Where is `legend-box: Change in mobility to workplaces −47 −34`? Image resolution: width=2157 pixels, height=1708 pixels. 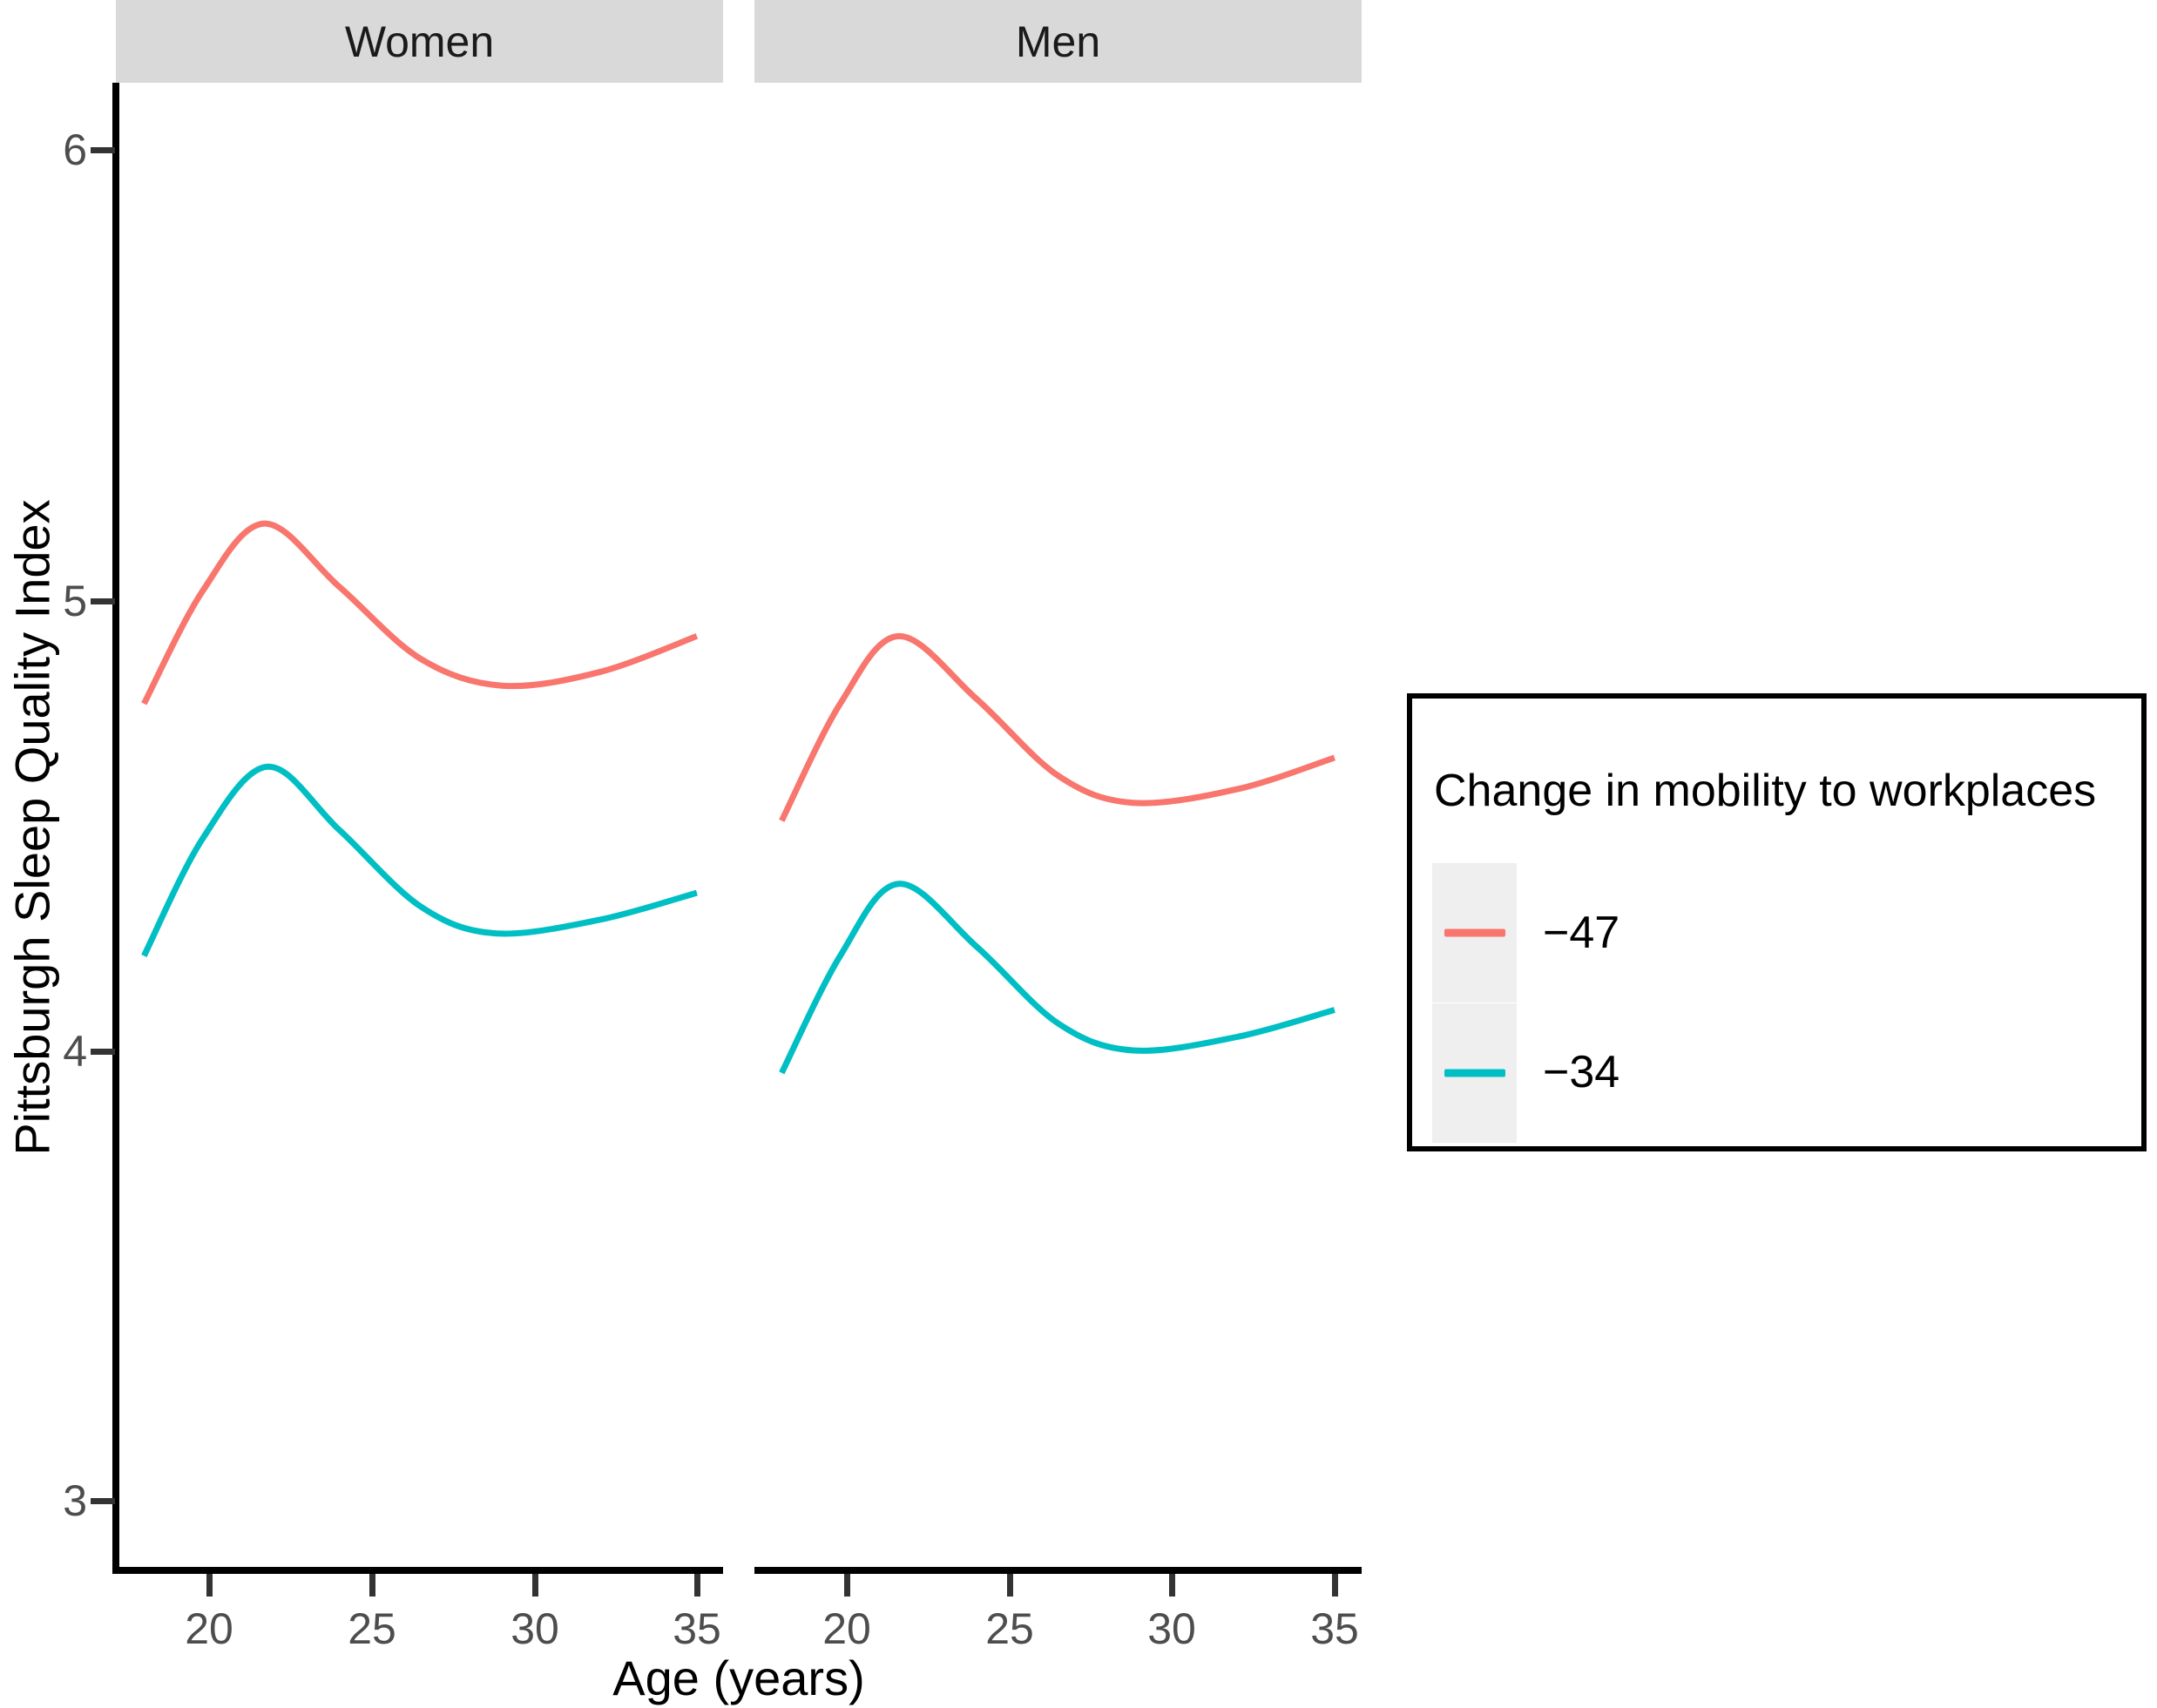 legend-box: Change in mobility to workplaces −47 −34 is located at coordinates (1777, 922).